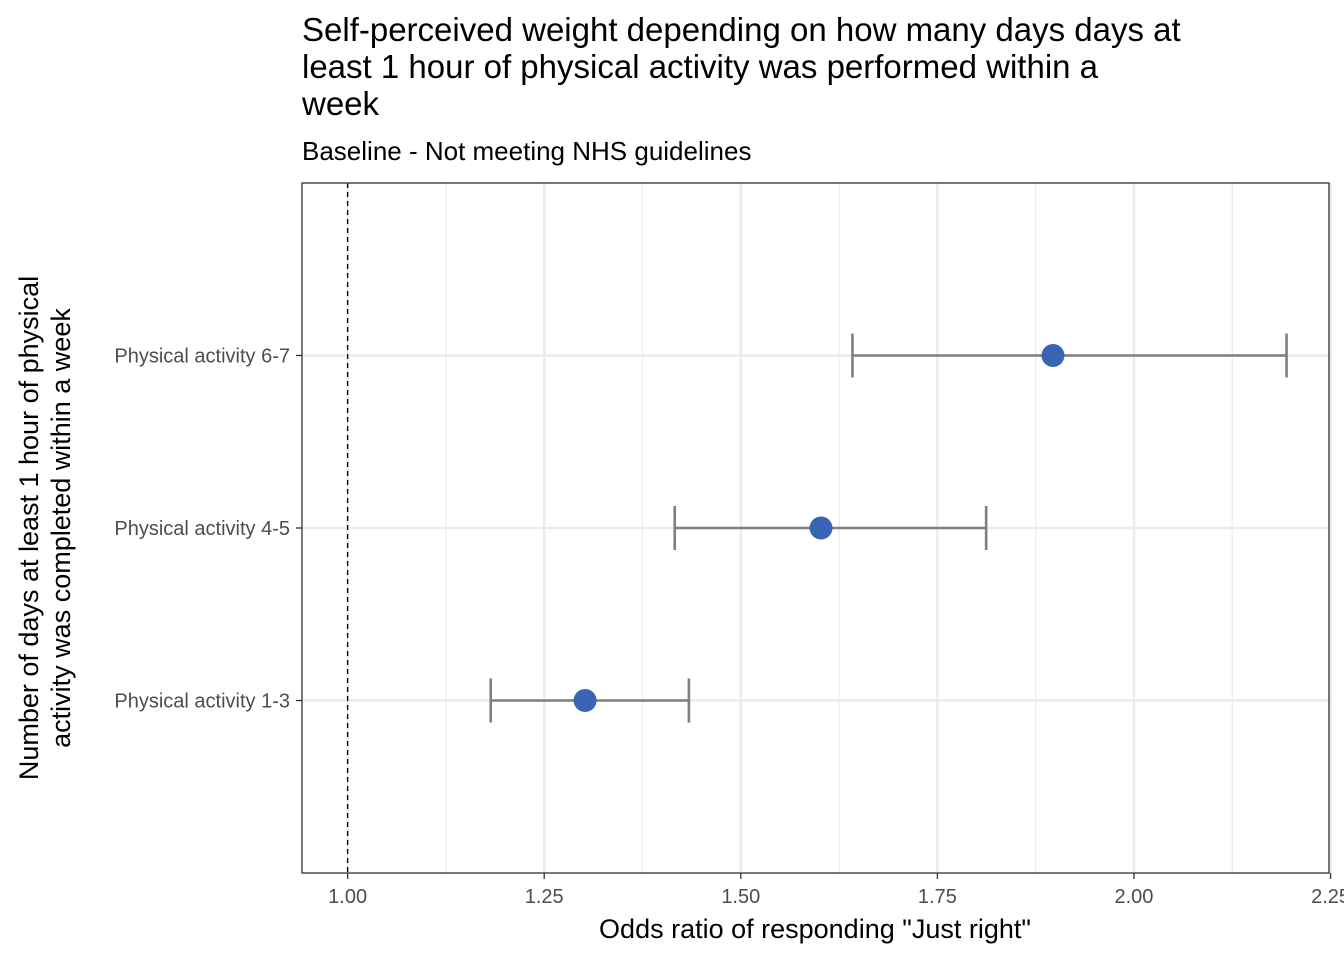 This screenshot has width=1344, height=960. I want to click on points-layer, so click(819, 528).